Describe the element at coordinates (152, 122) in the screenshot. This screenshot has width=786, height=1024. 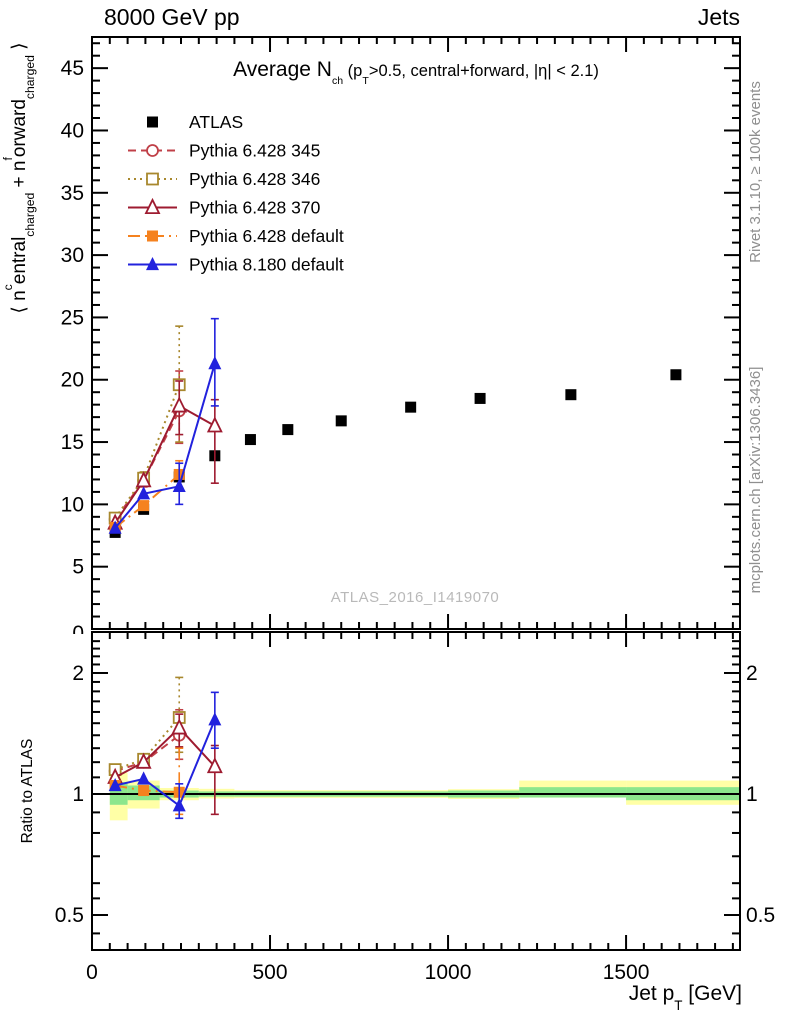
I see `legend-atlas-marker` at that location.